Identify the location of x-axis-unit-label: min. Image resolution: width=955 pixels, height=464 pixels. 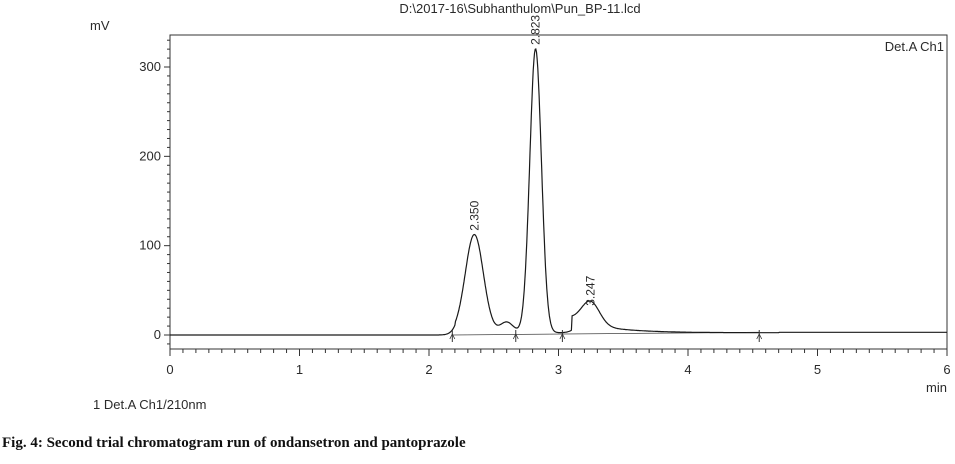
(936, 387).